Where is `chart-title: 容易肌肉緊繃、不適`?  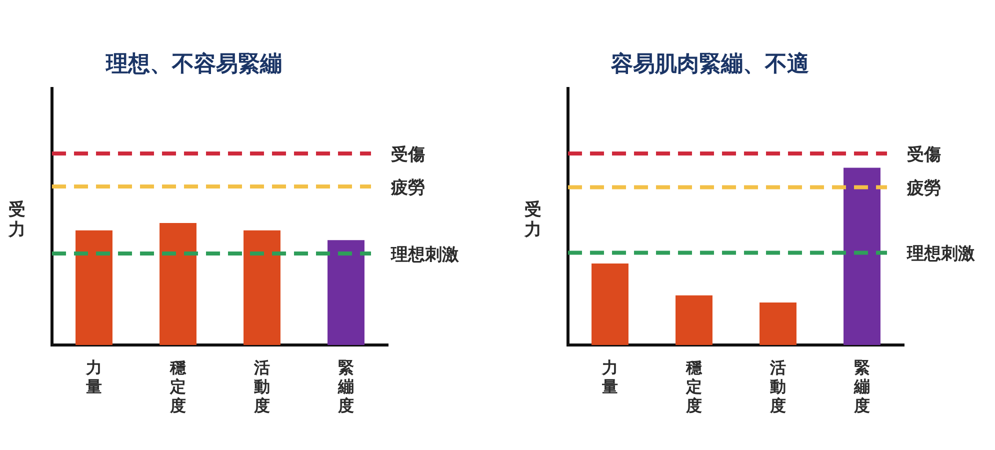 chart-title: 容易肌肉緊繃、不適 is located at coordinates (709, 63).